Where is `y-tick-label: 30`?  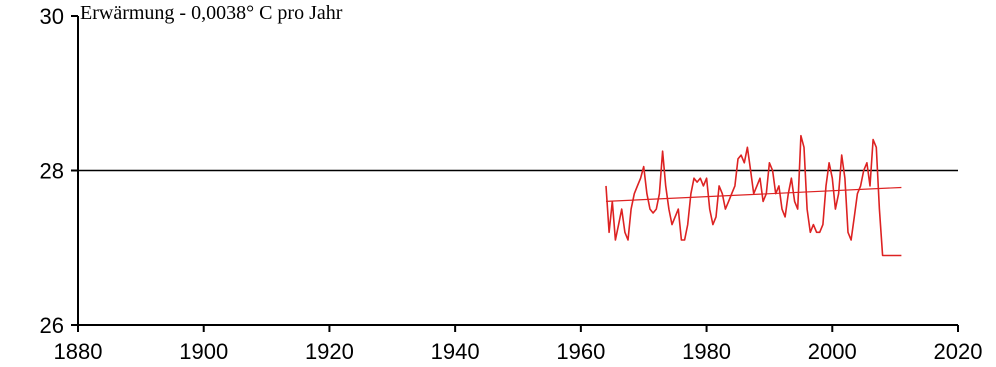
y-tick-label: 30 is located at coordinates (52, 16).